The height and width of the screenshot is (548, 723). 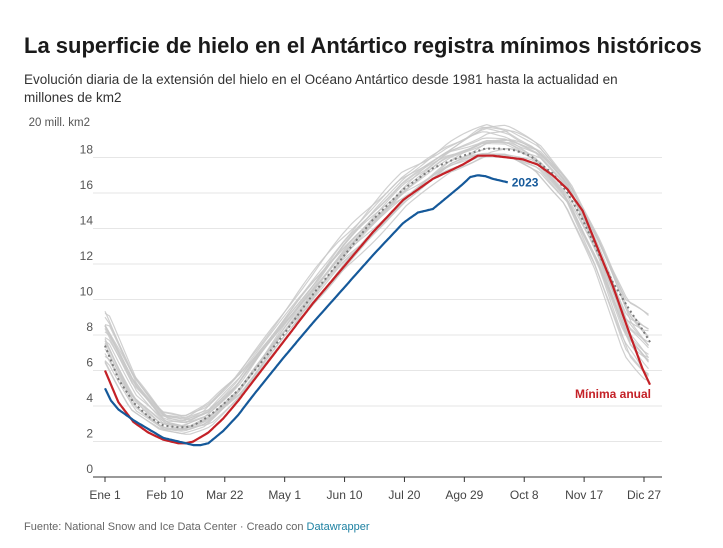 I want to click on y-tick-label: 0, so click(x=89, y=469).